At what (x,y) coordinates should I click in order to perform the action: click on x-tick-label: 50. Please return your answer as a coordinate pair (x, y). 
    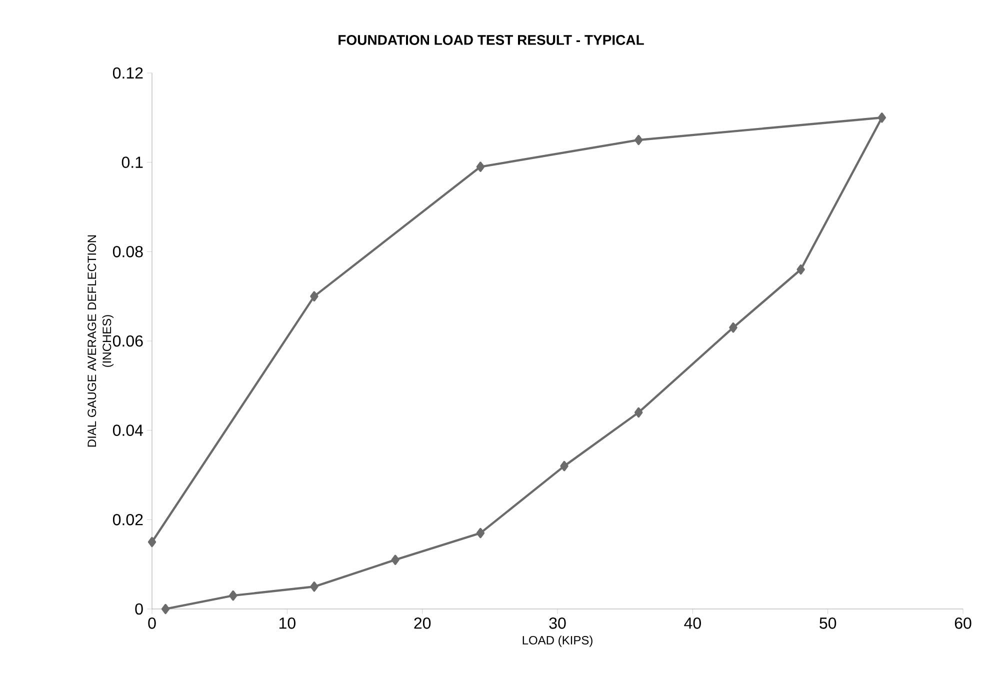
    Looking at the image, I should click on (828, 623).